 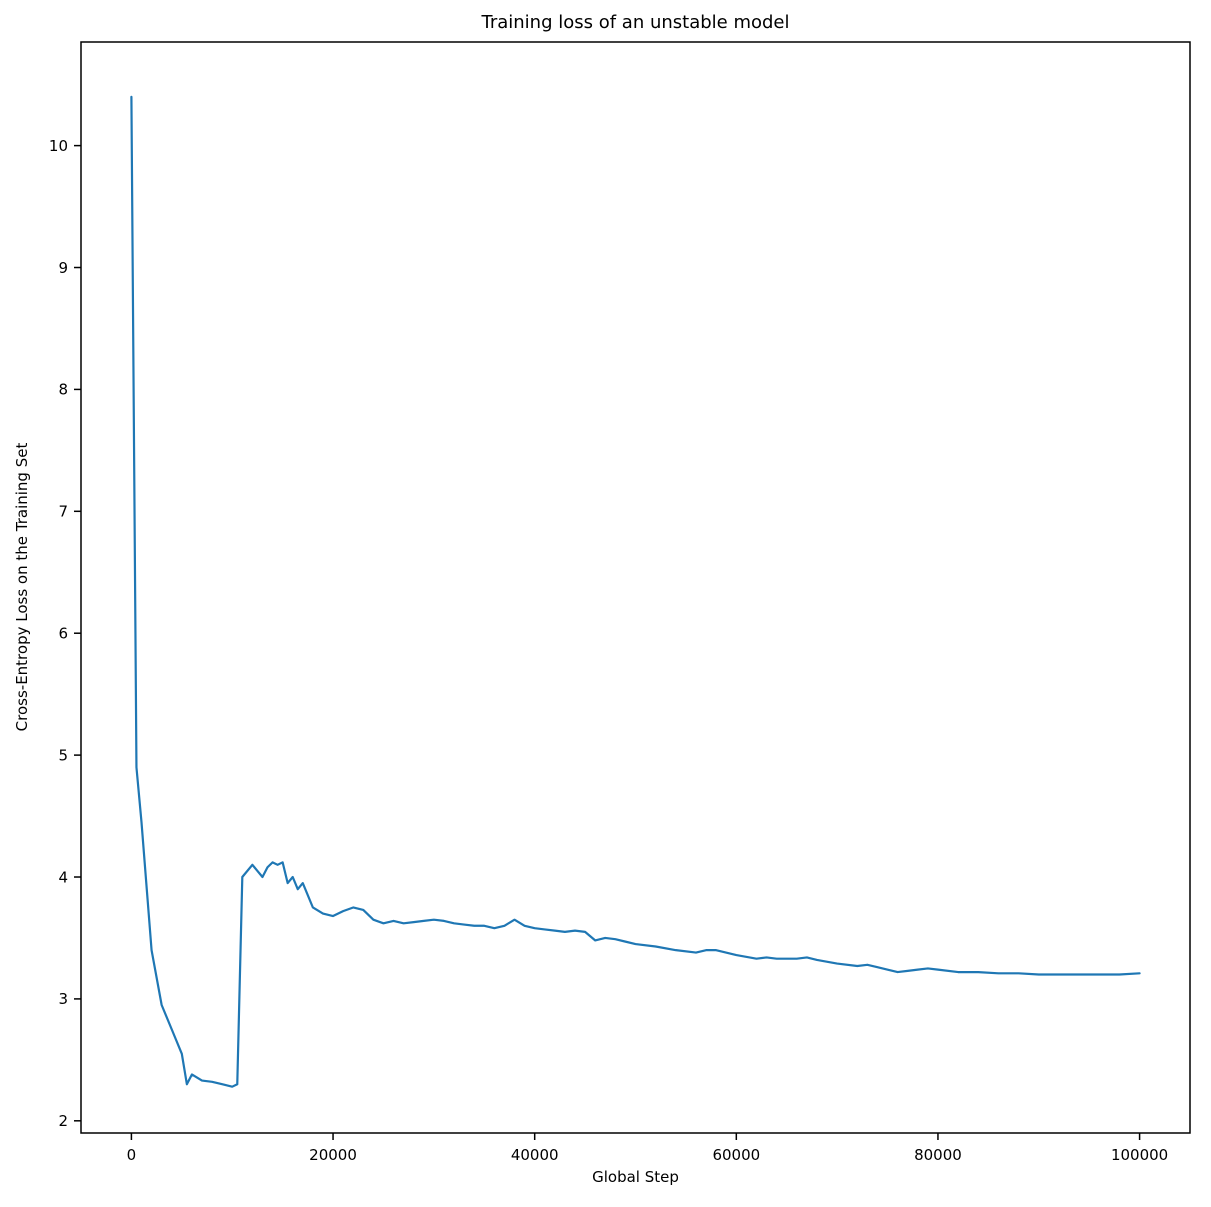 I want to click on x-tick-label: 100000, so click(x=1139, y=1155).